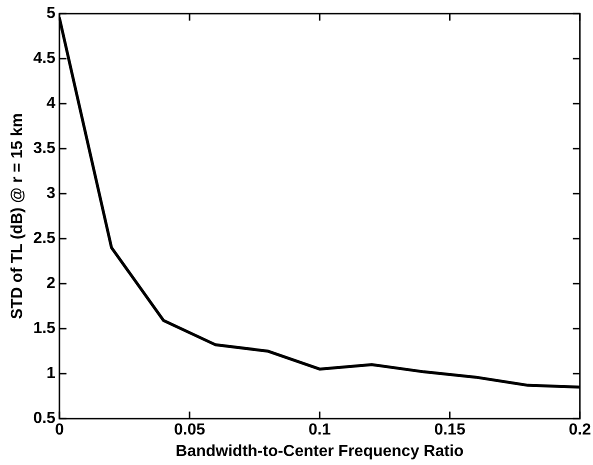 The height and width of the screenshot is (465, 593). I want to click on x-tick-label: 0.15, so click(450, 430).